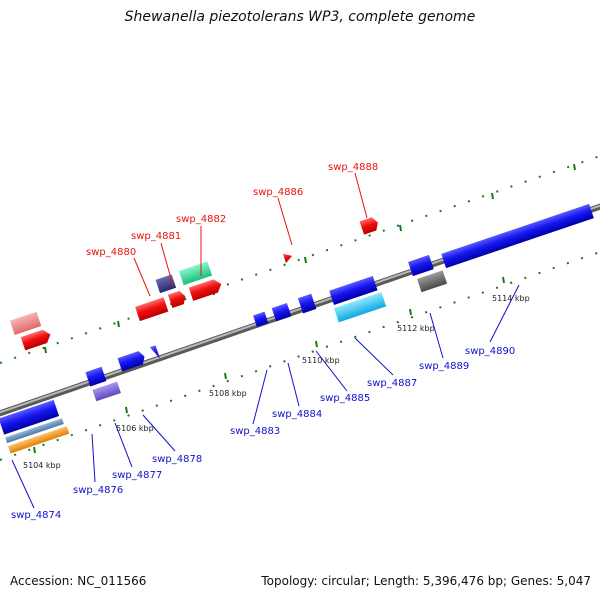 Image resolution: width=600 pixels, height=600 pixels. I want to click on upper-strand-genes, so click(195, 283).